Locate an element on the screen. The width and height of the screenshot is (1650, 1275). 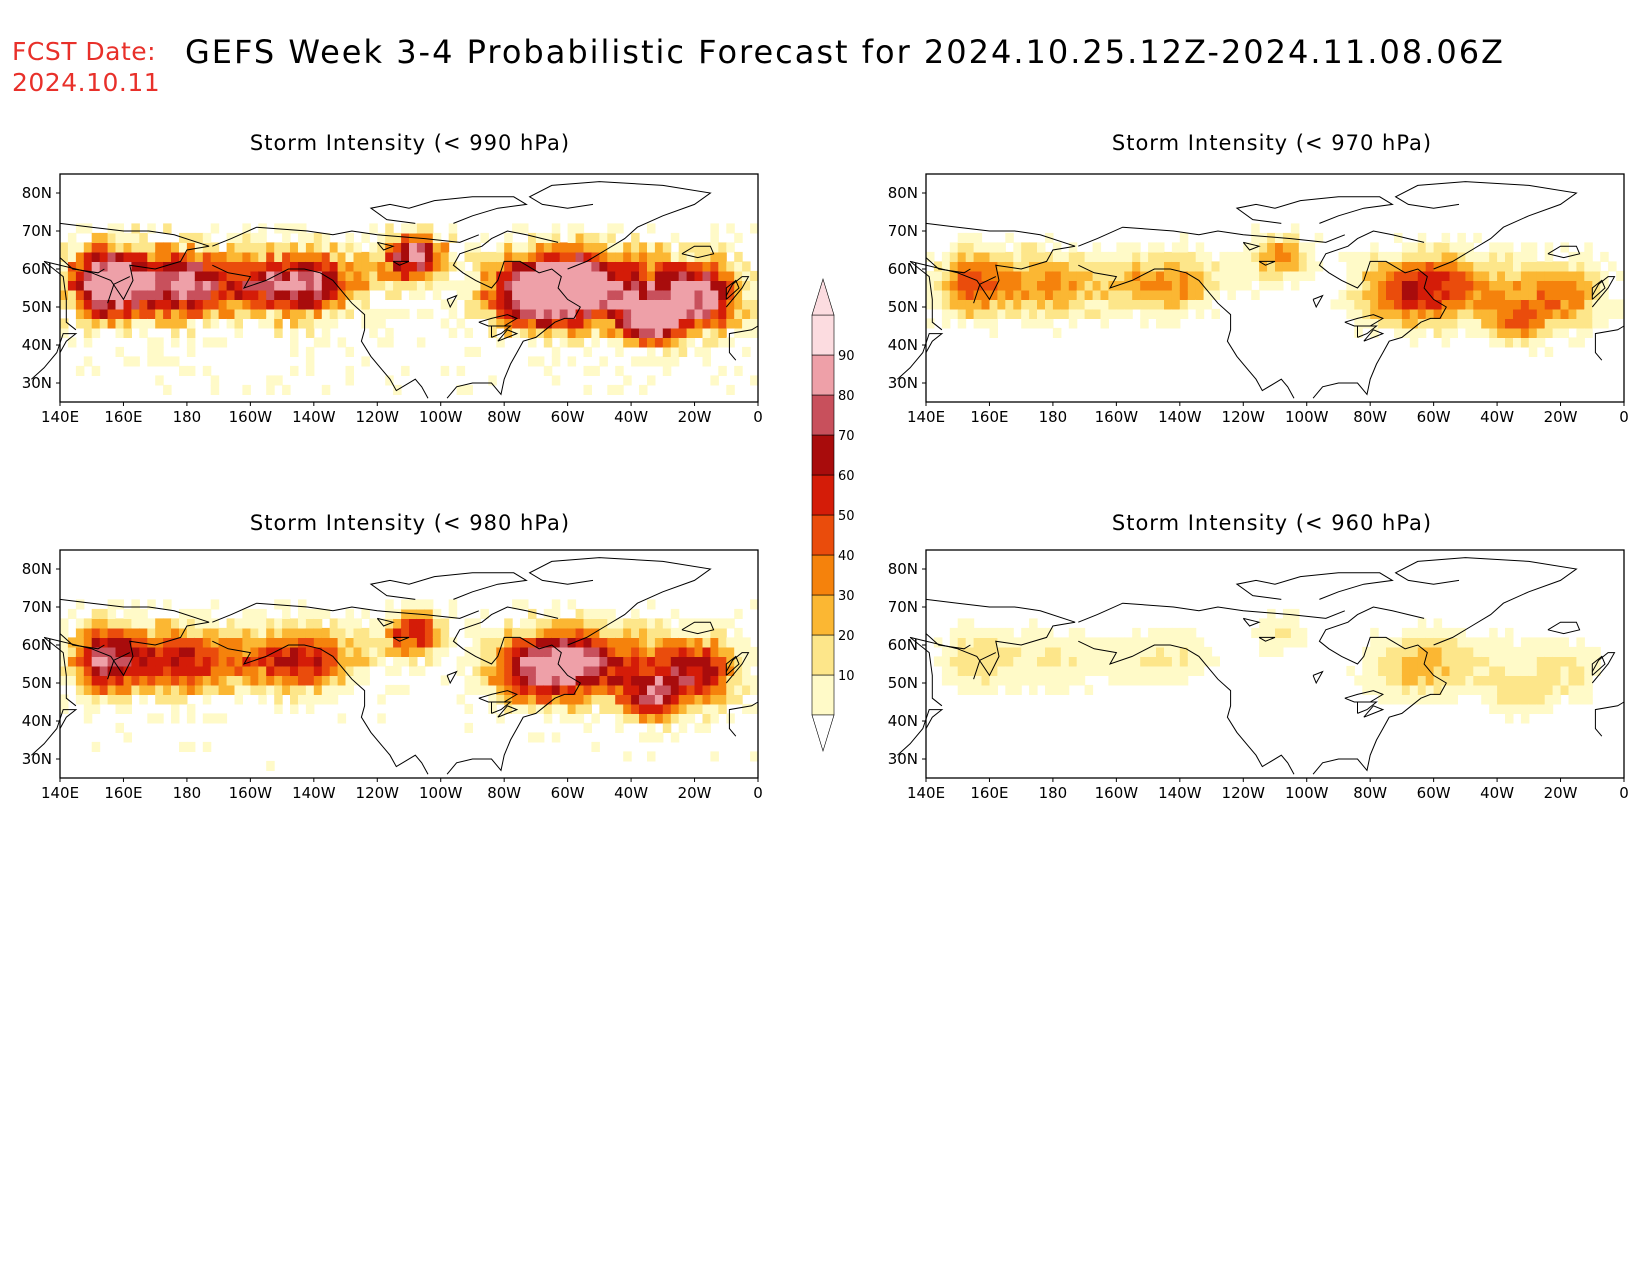
lake-outline is located at coordinates (401, 263).